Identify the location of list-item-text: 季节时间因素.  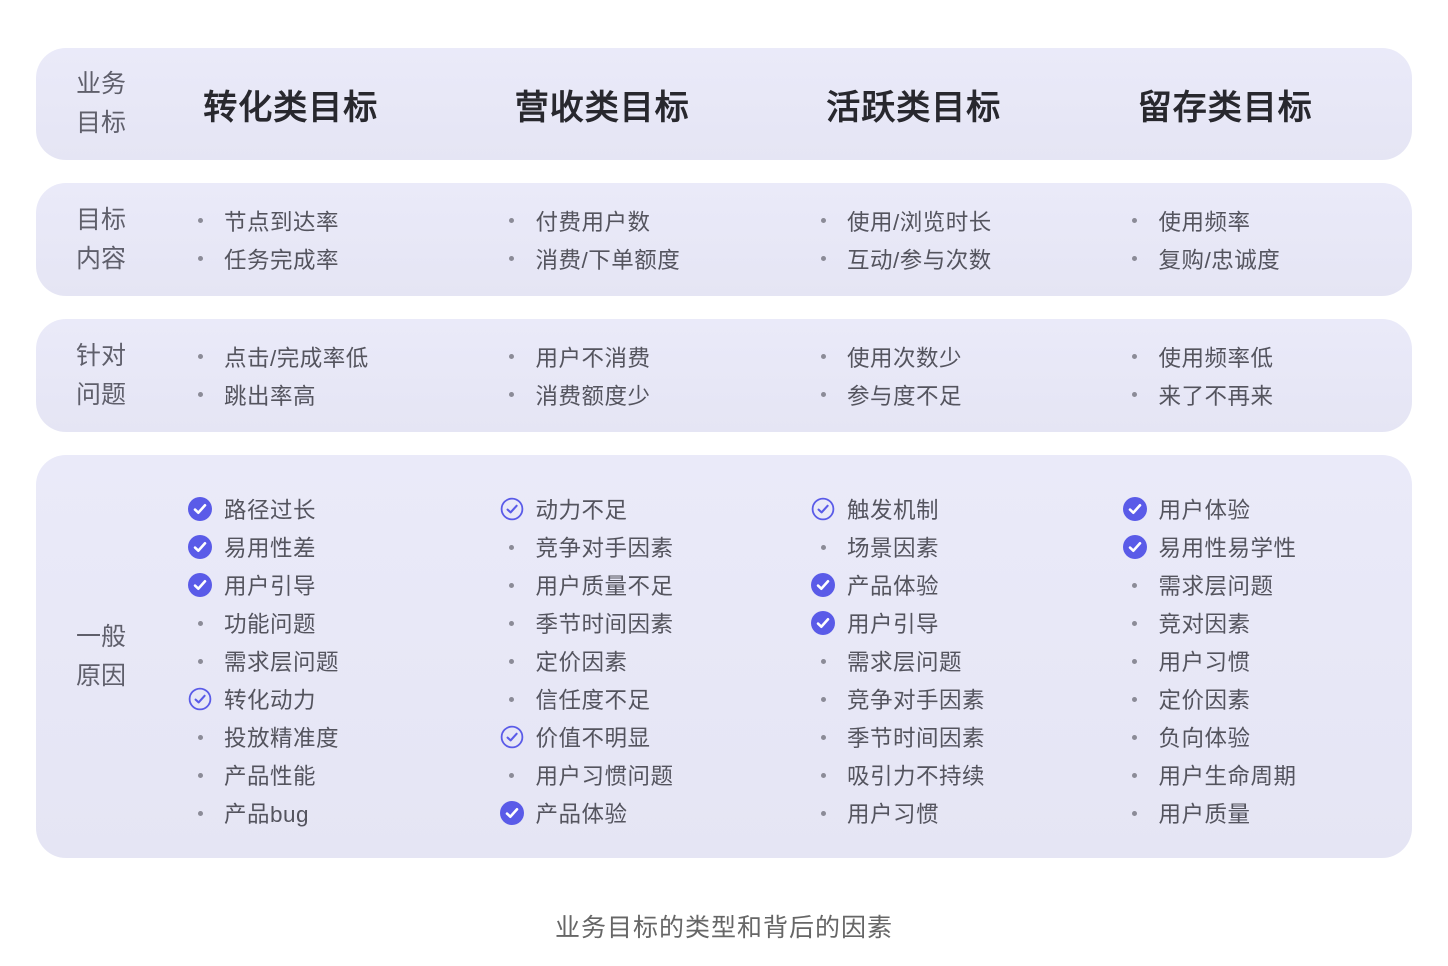
(916, 738).